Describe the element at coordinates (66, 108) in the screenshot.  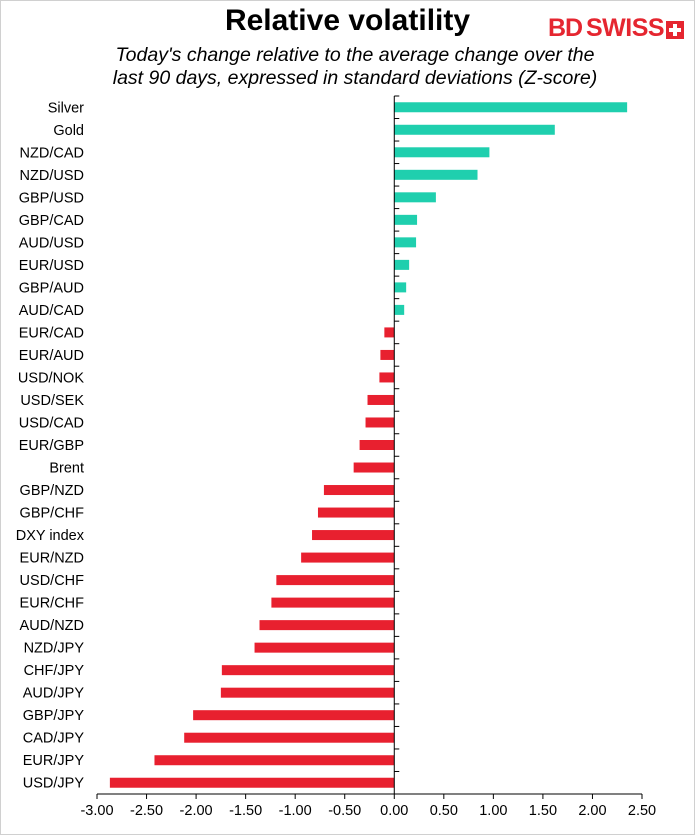
I see `category-label: Silver` at that location.